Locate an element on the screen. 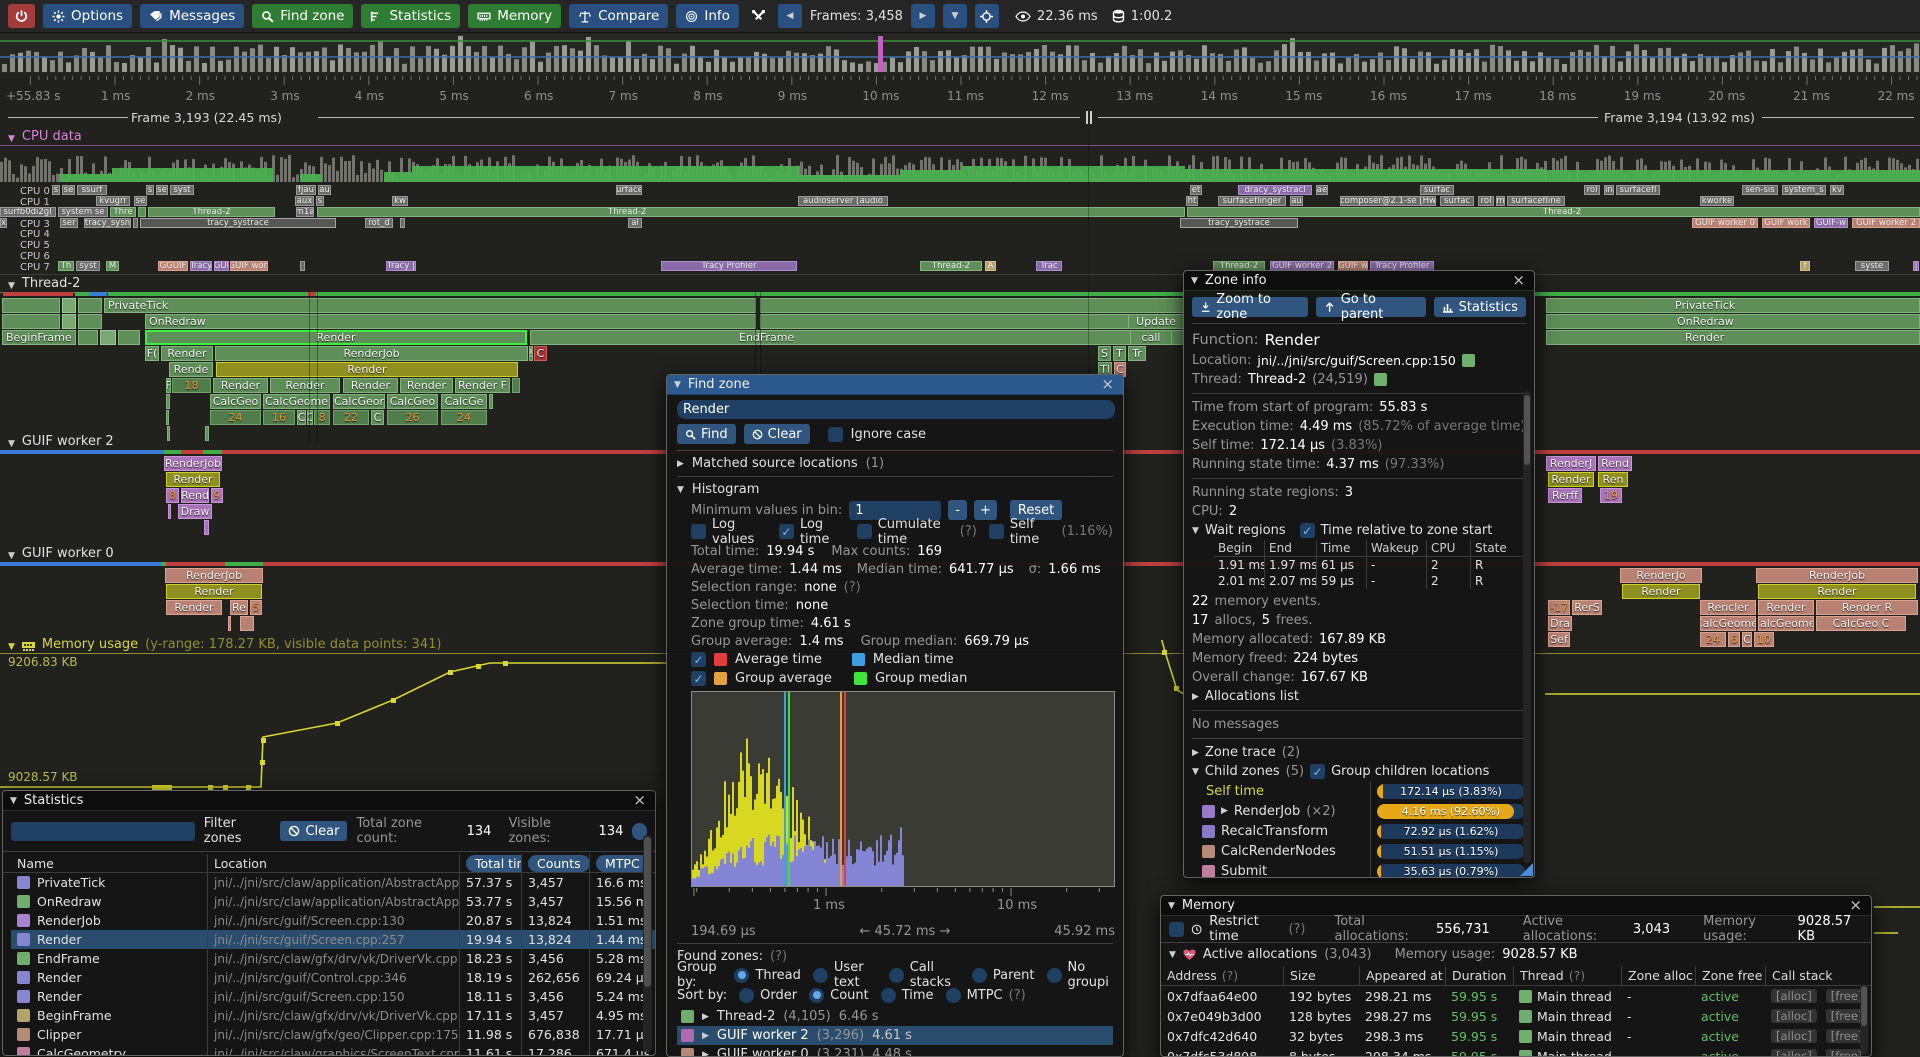 The width and height of the screenshot is (1920, 1057). call-stack-button: [alloc] is located at coordinates (1794, 1052).